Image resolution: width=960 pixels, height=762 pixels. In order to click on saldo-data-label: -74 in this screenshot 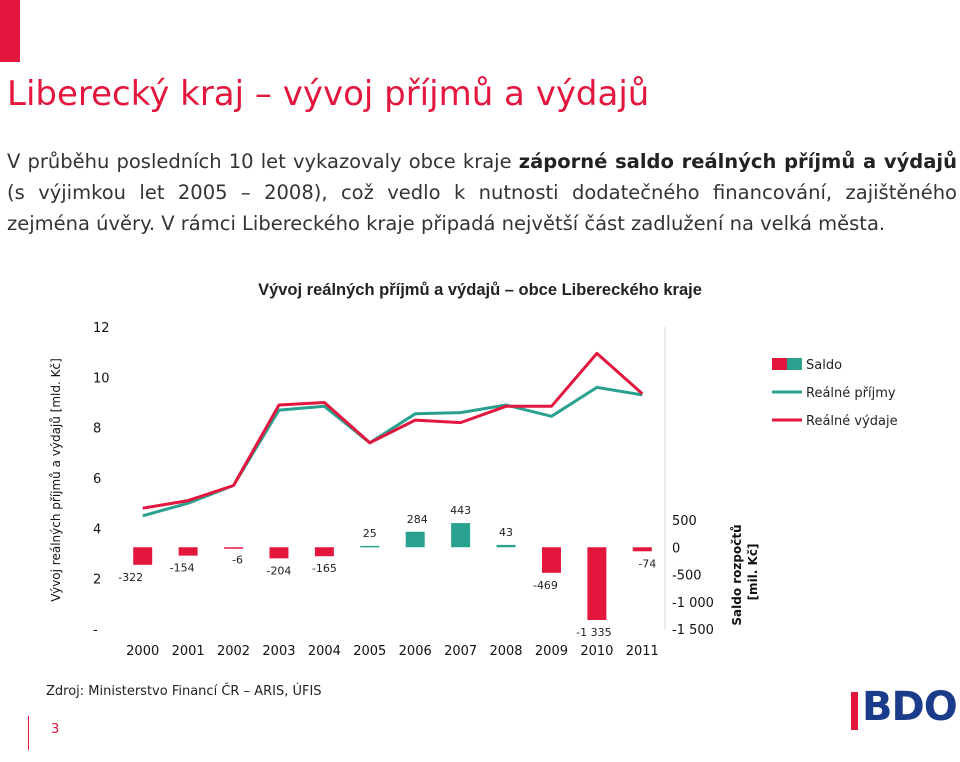, I will do `click(647, 563)`.